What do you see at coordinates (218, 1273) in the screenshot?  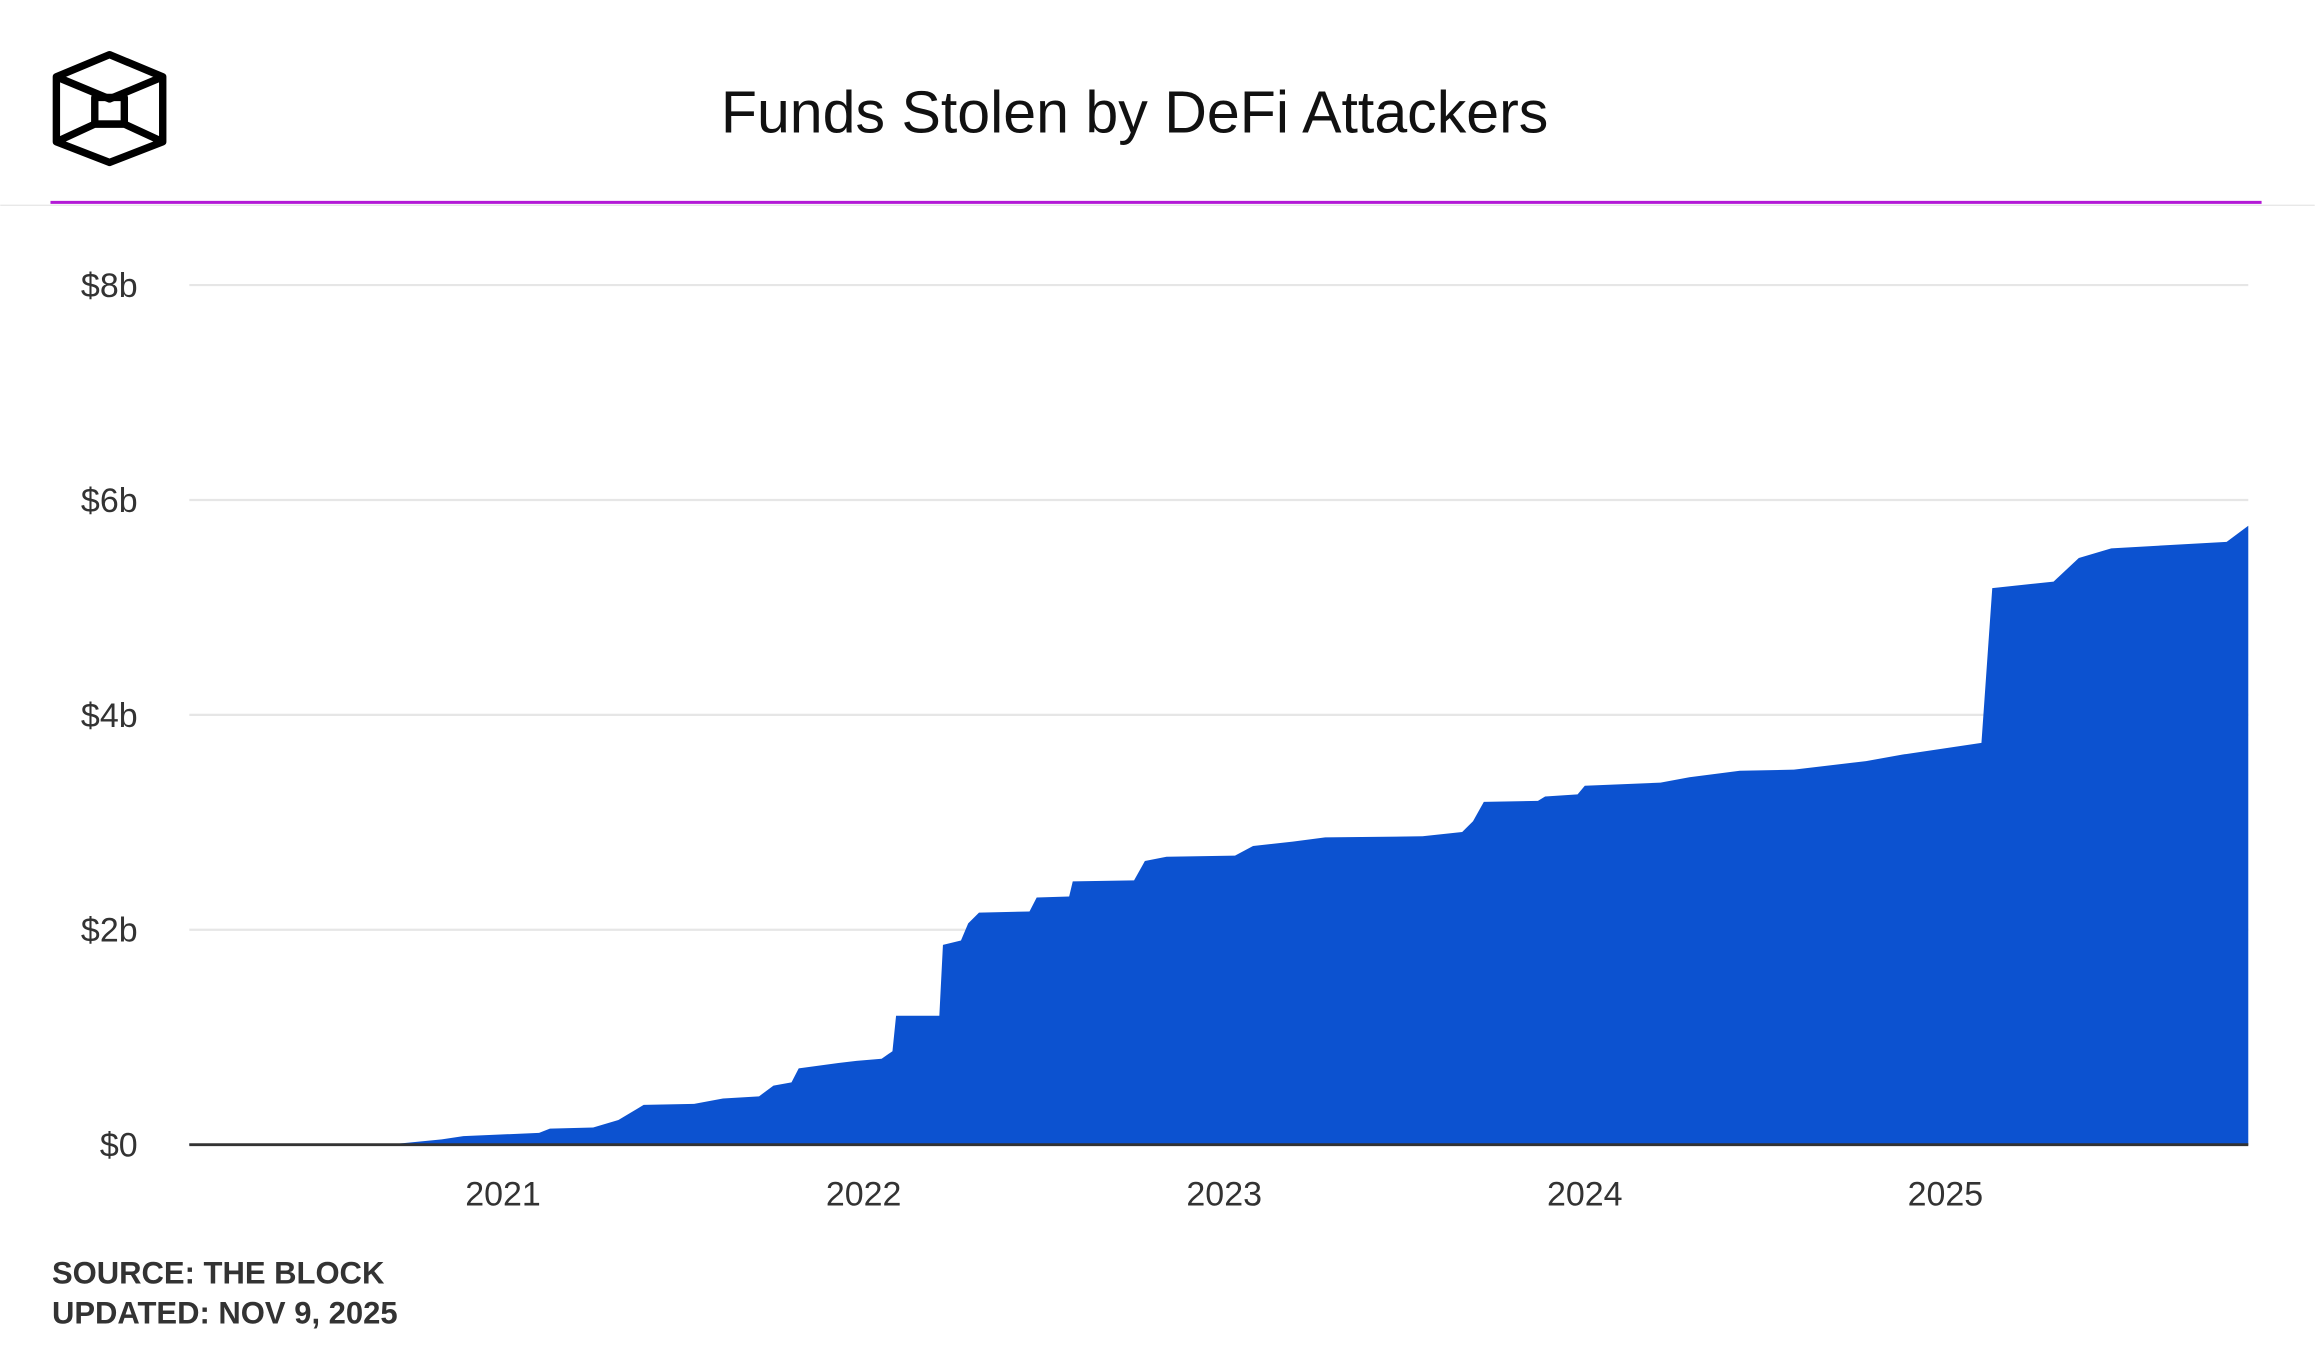 I see `source-note: SOURCE: THE BLOCK` at bounding box center [218, 1273].